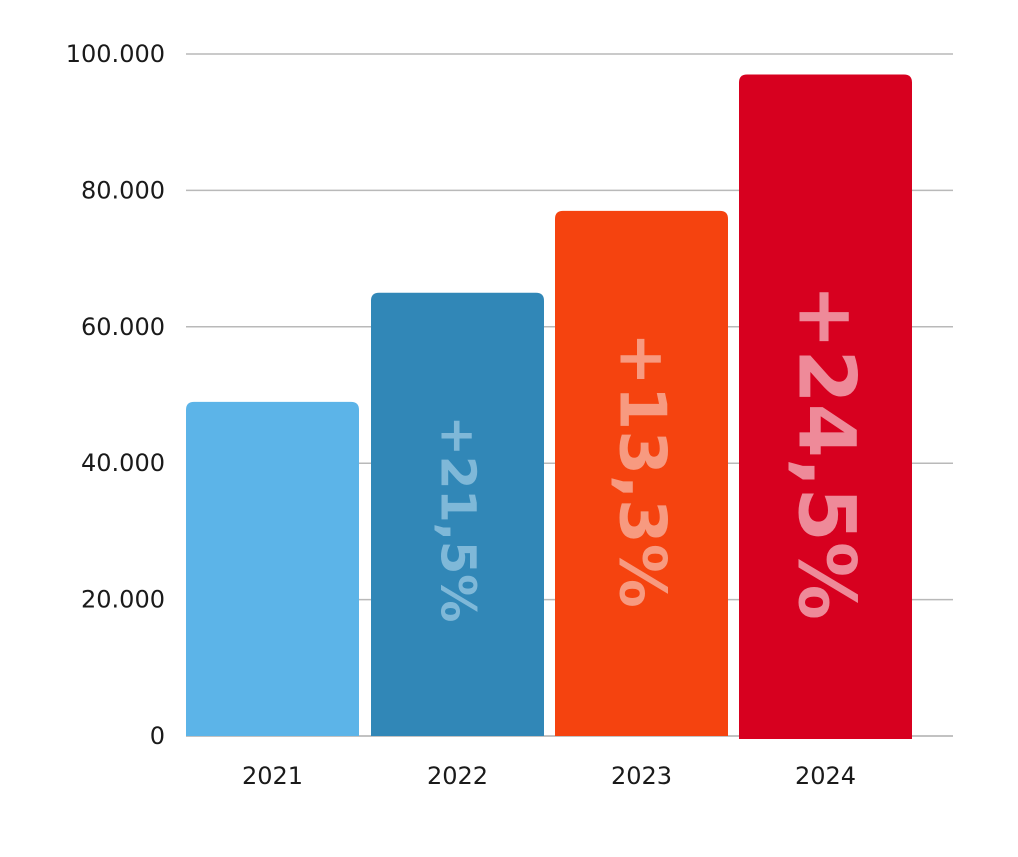  What do you see at coordinates (549, 776) in the screenshot?
I see `x-axis-tick-labels: 2021 2022 2023 2024` at bounding box center [549, 776].